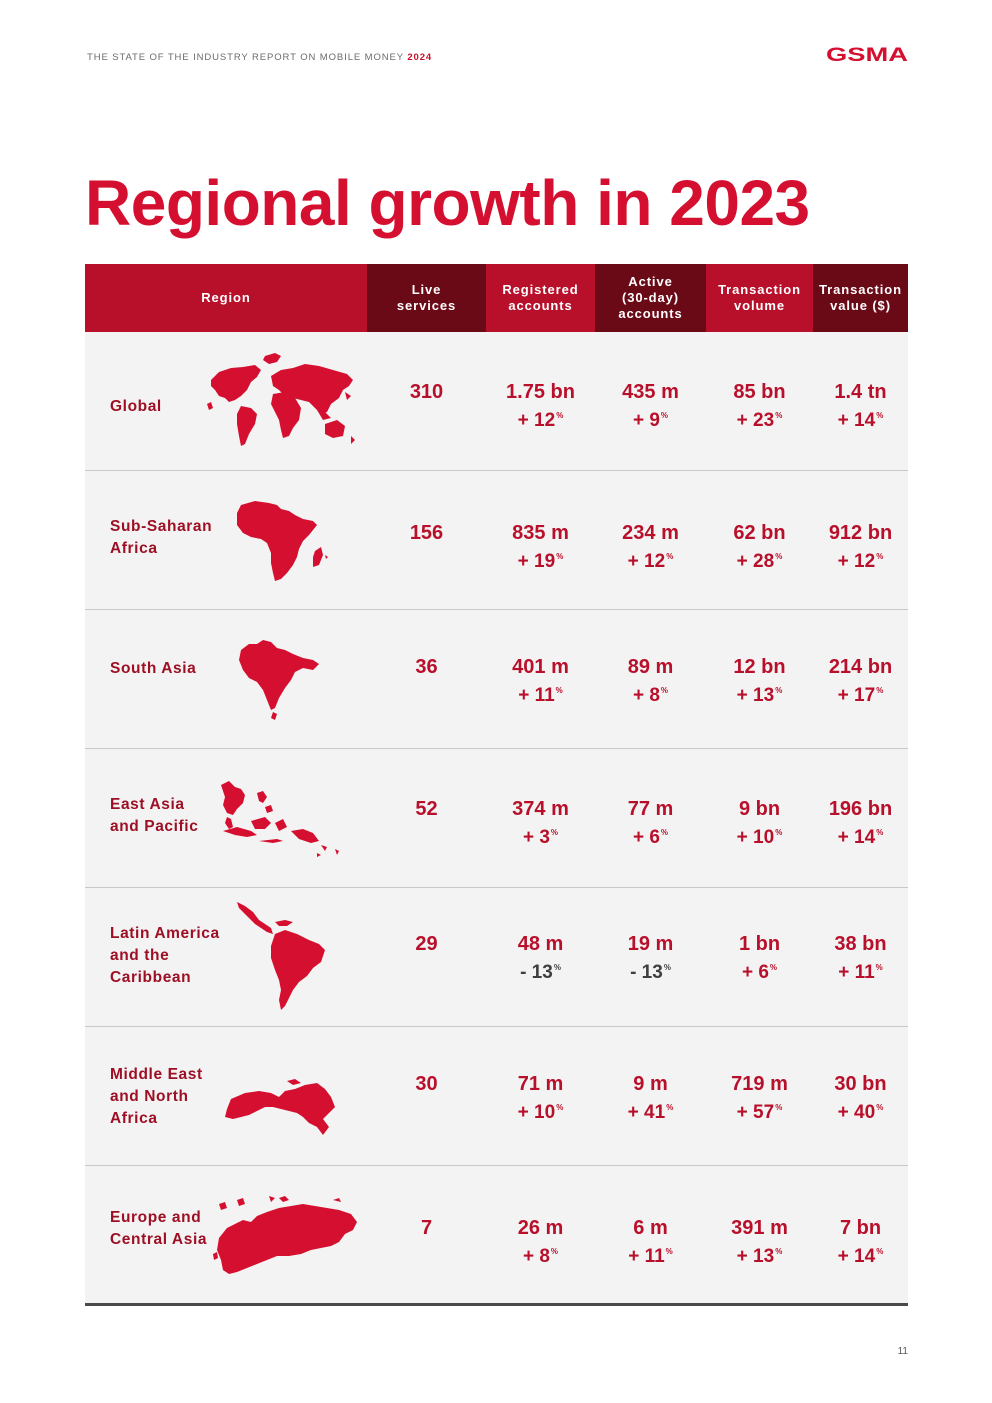  I want to click on live-services-cell: 310, so click(426, 401).